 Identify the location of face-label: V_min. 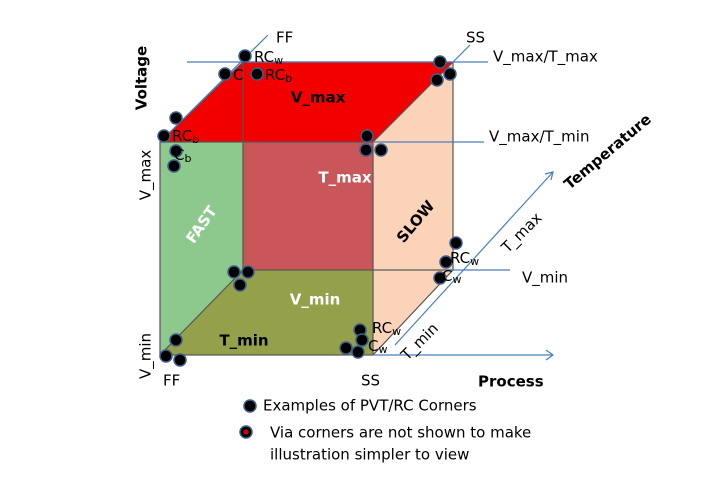
(315, 300).